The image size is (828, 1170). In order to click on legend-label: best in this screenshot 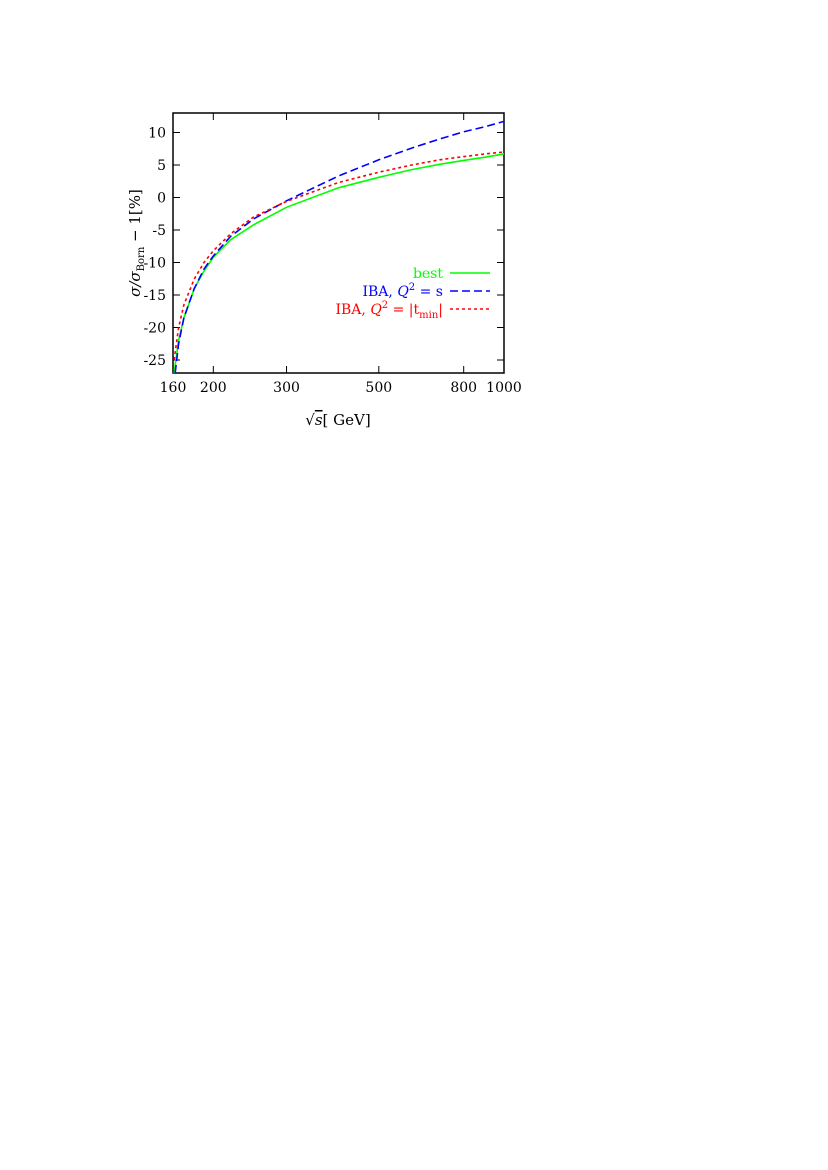, I will do `click(428, 274)`.